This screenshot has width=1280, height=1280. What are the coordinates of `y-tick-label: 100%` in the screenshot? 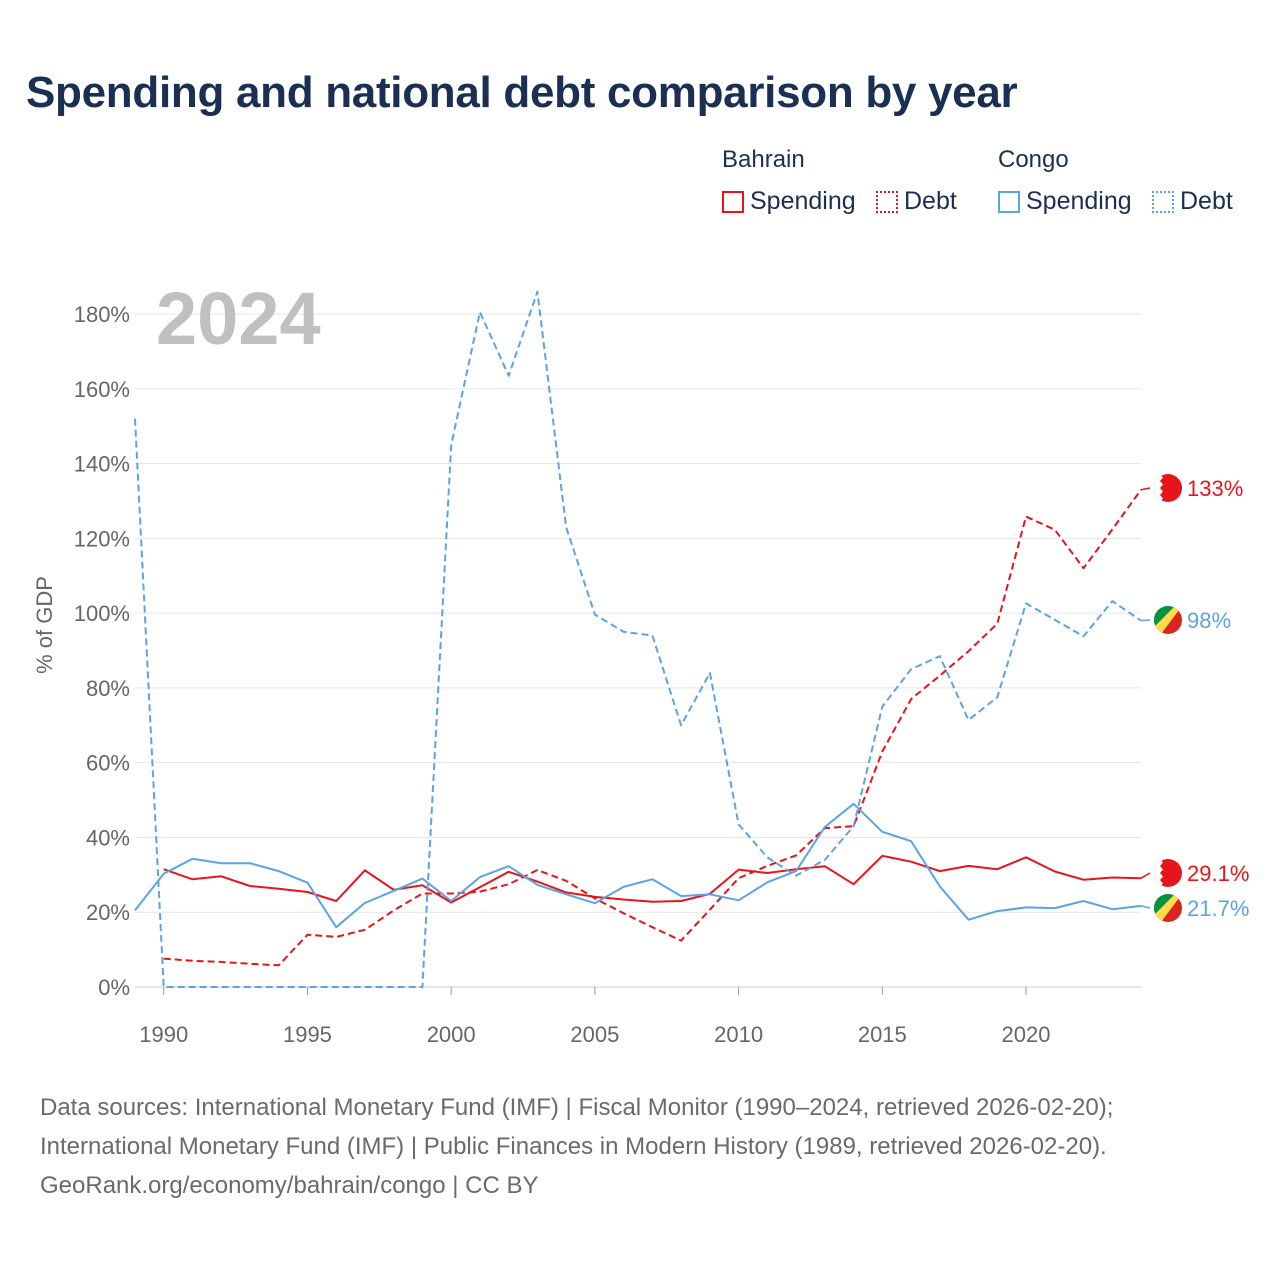 It's located at (102, 613).